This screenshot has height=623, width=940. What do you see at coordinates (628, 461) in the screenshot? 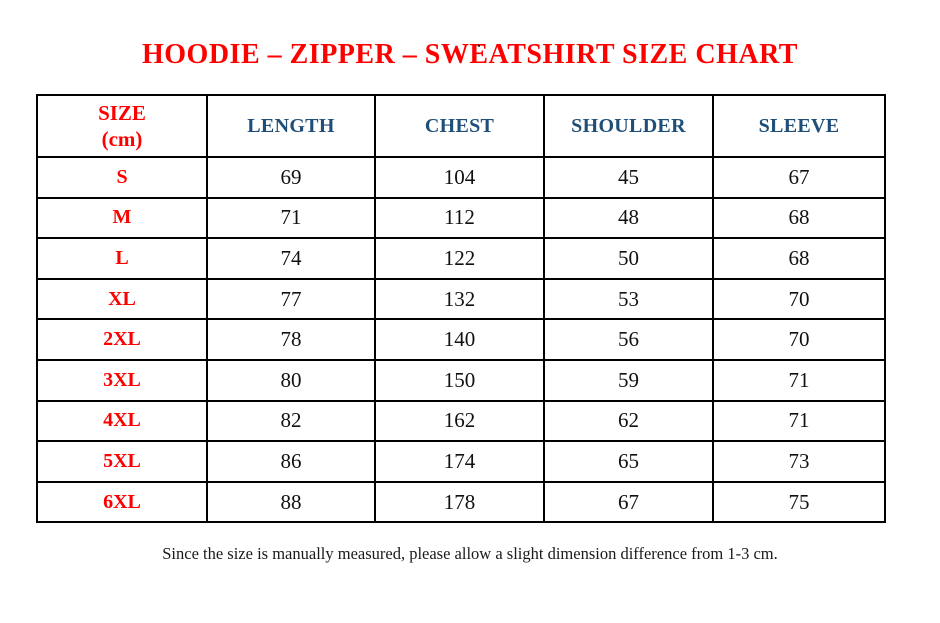
I see `shoulder-cell: 65` at bounding box center [628, 461].